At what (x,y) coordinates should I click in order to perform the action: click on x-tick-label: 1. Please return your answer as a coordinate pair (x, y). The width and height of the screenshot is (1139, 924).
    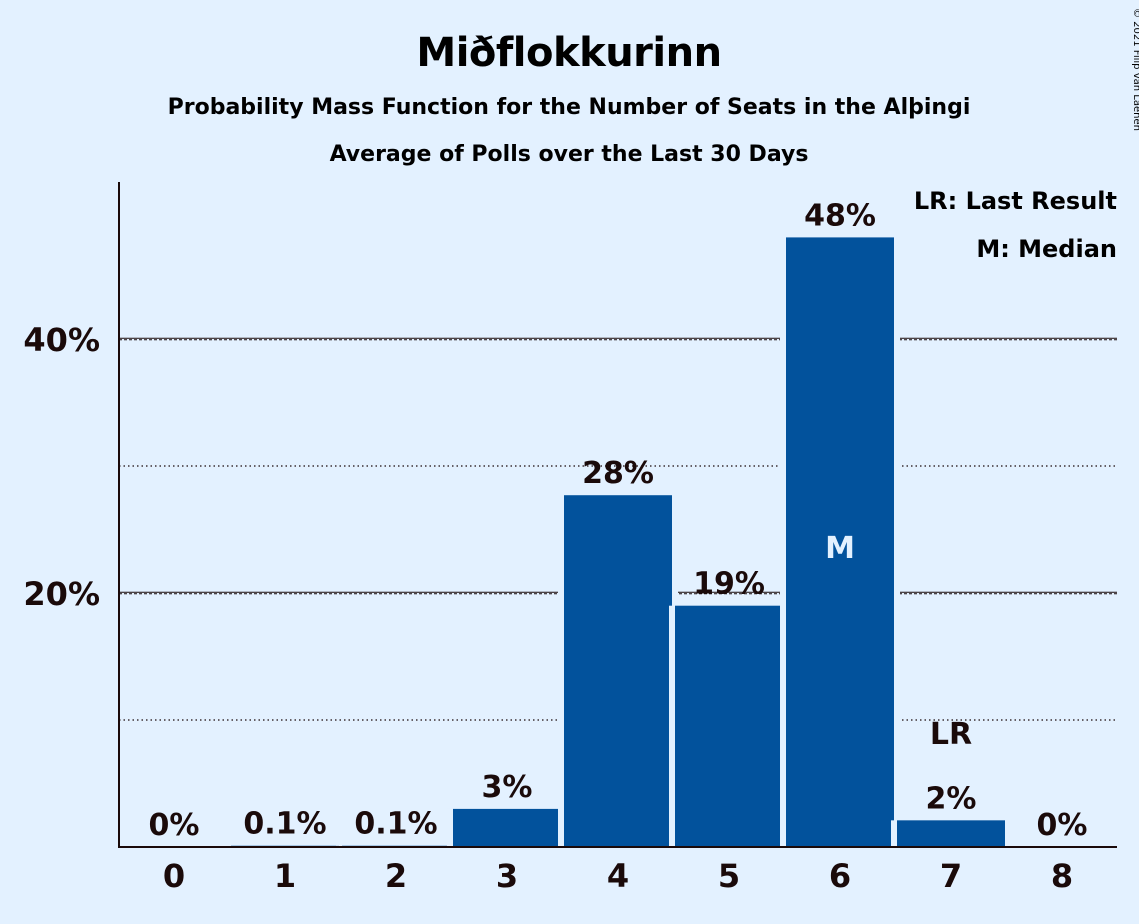
    Looking at the image, I should click on (285, 876).